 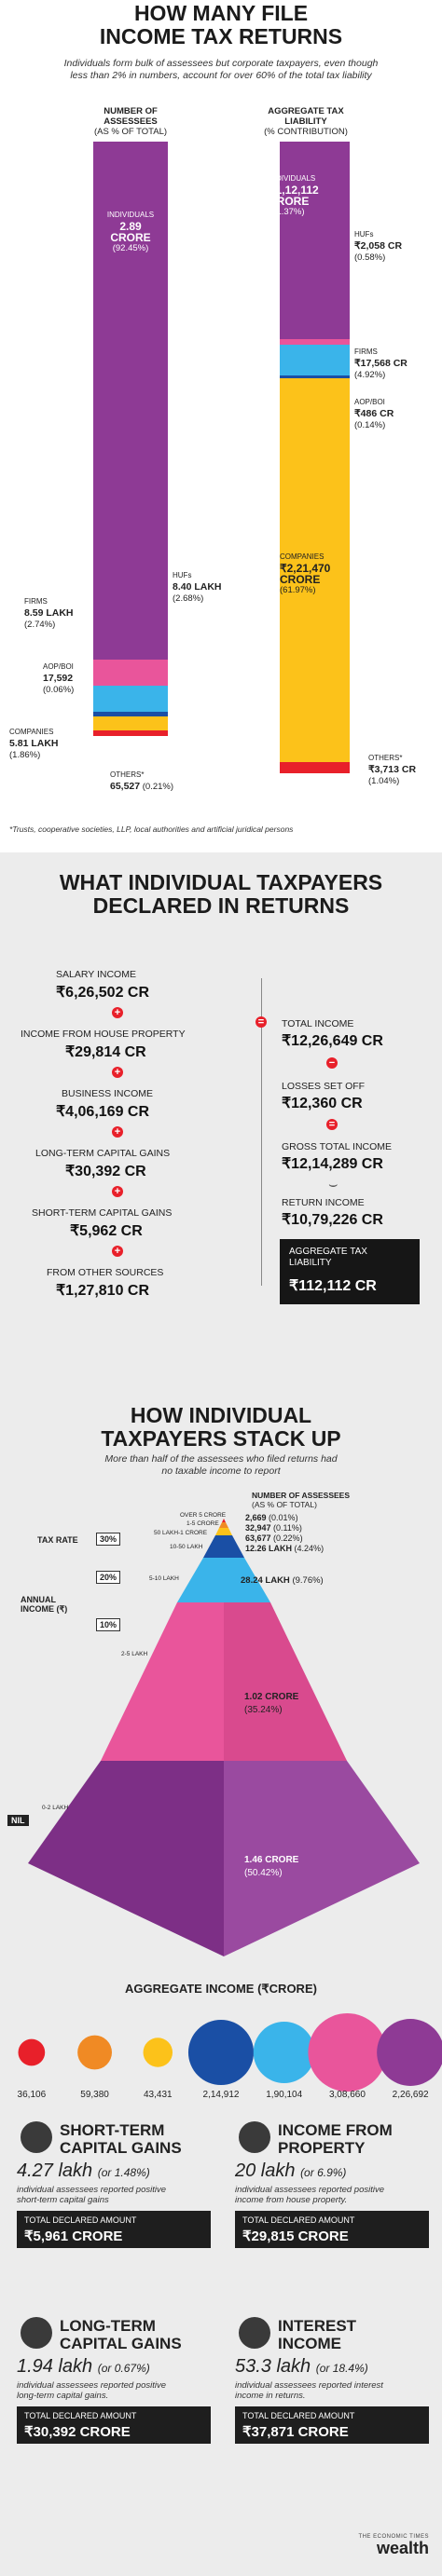 I want to click on bar-seg-firms, so click(x=315, y=360).